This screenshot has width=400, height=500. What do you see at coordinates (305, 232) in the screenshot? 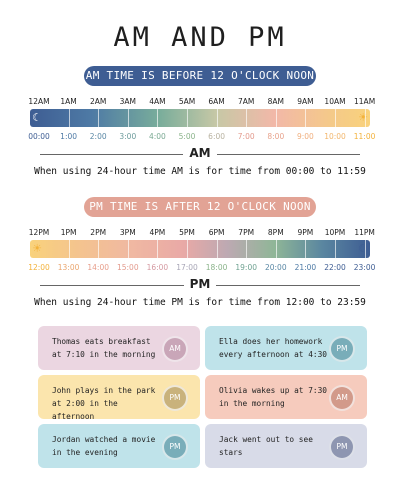
I see `pm-hour-label: 9PM` at bounding box center [305, 232].